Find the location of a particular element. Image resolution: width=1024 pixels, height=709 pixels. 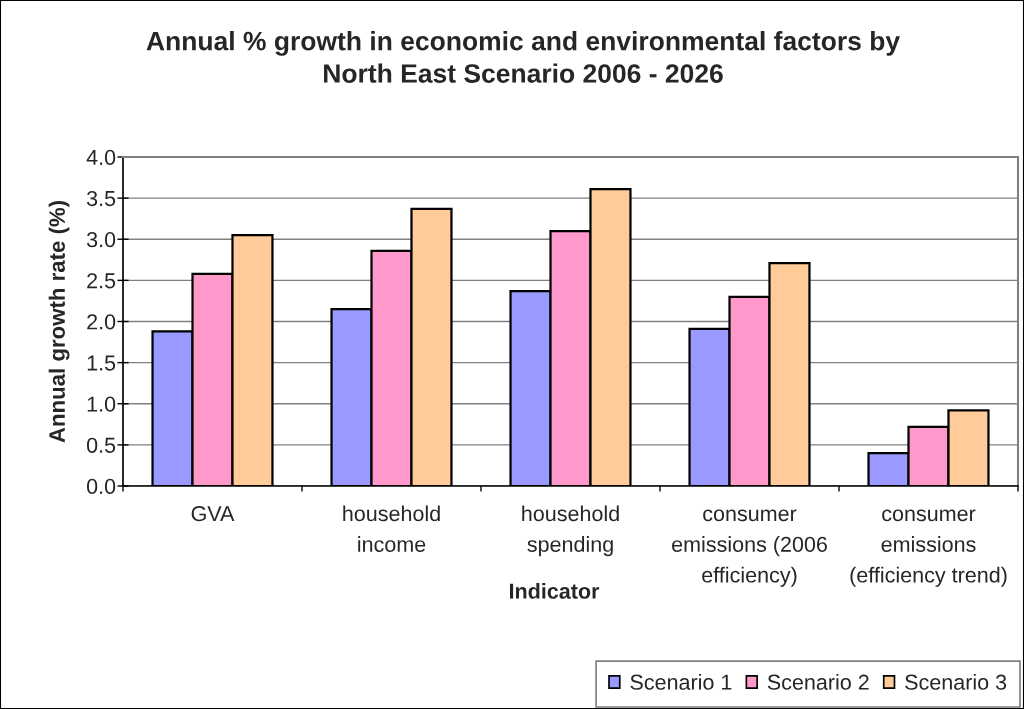

y-tick-label: 2.5 is located at coordinates (101, 281).